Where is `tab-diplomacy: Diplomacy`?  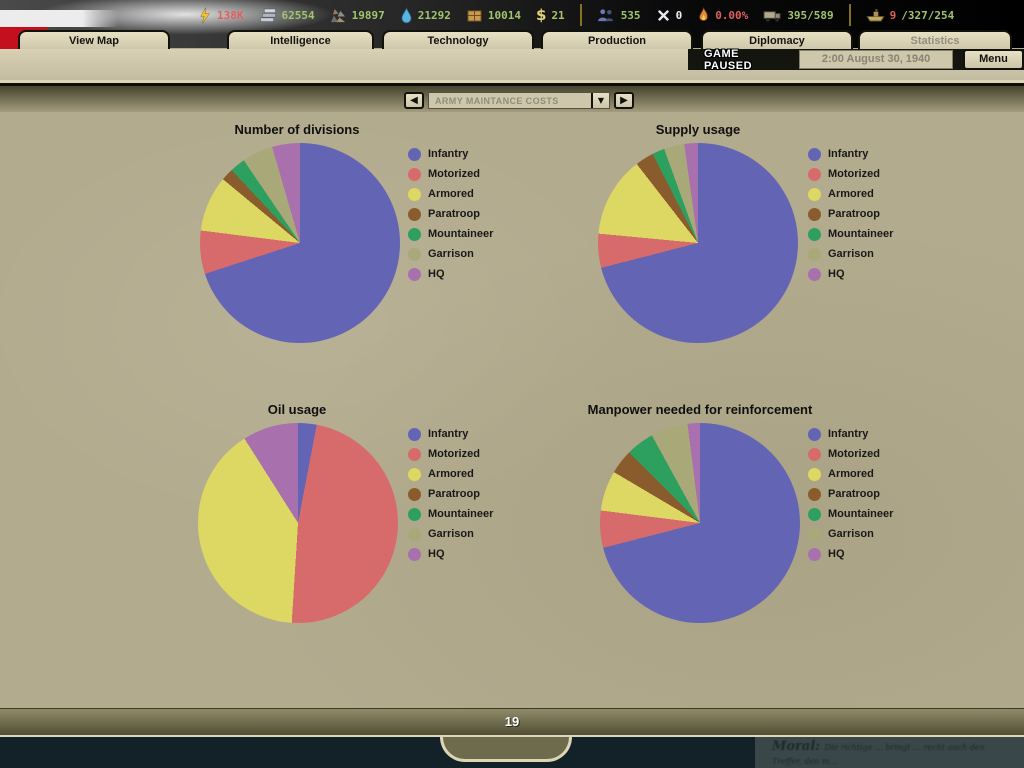
tab-diplomacy: Diplomacy is located at coordinates (777, 39).